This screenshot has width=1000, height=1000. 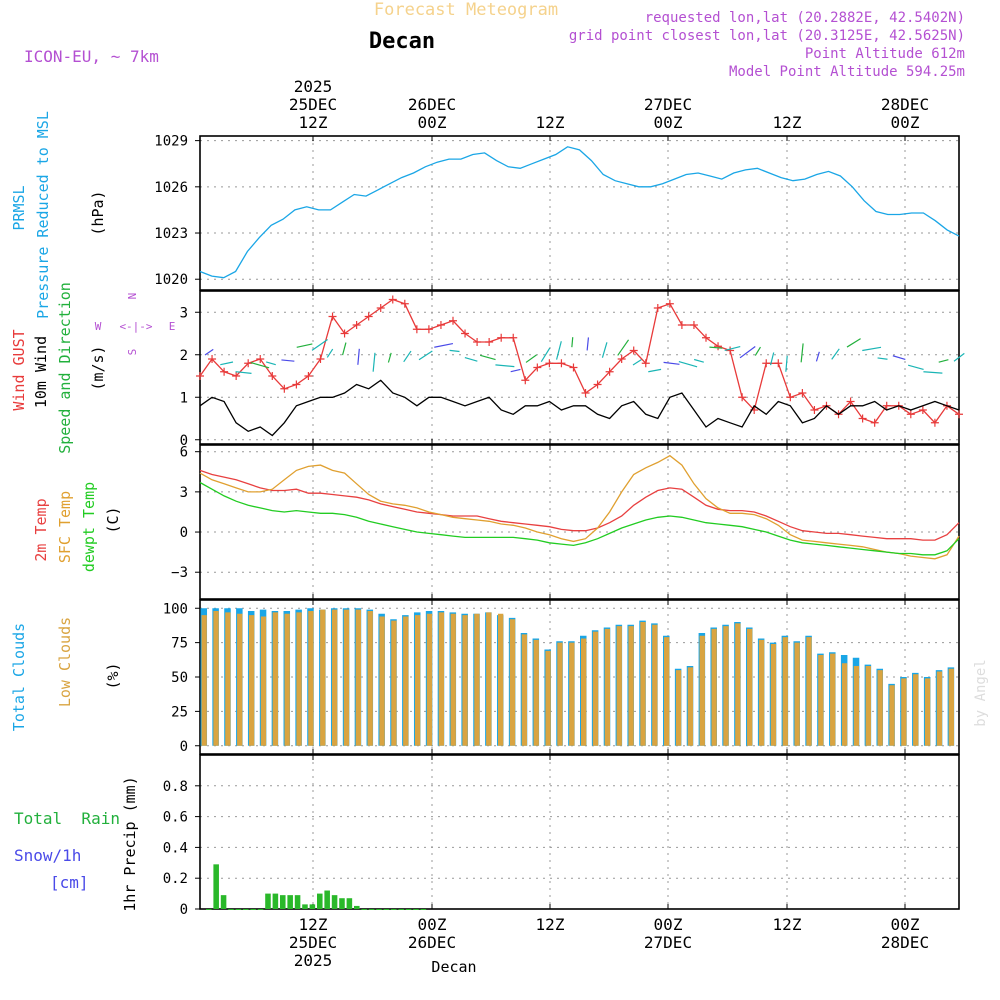 What do you see at coordinates (905, 104) in the screenshot?
I see `top-axis-label: 28DEC` at bounding box center [905, 104].